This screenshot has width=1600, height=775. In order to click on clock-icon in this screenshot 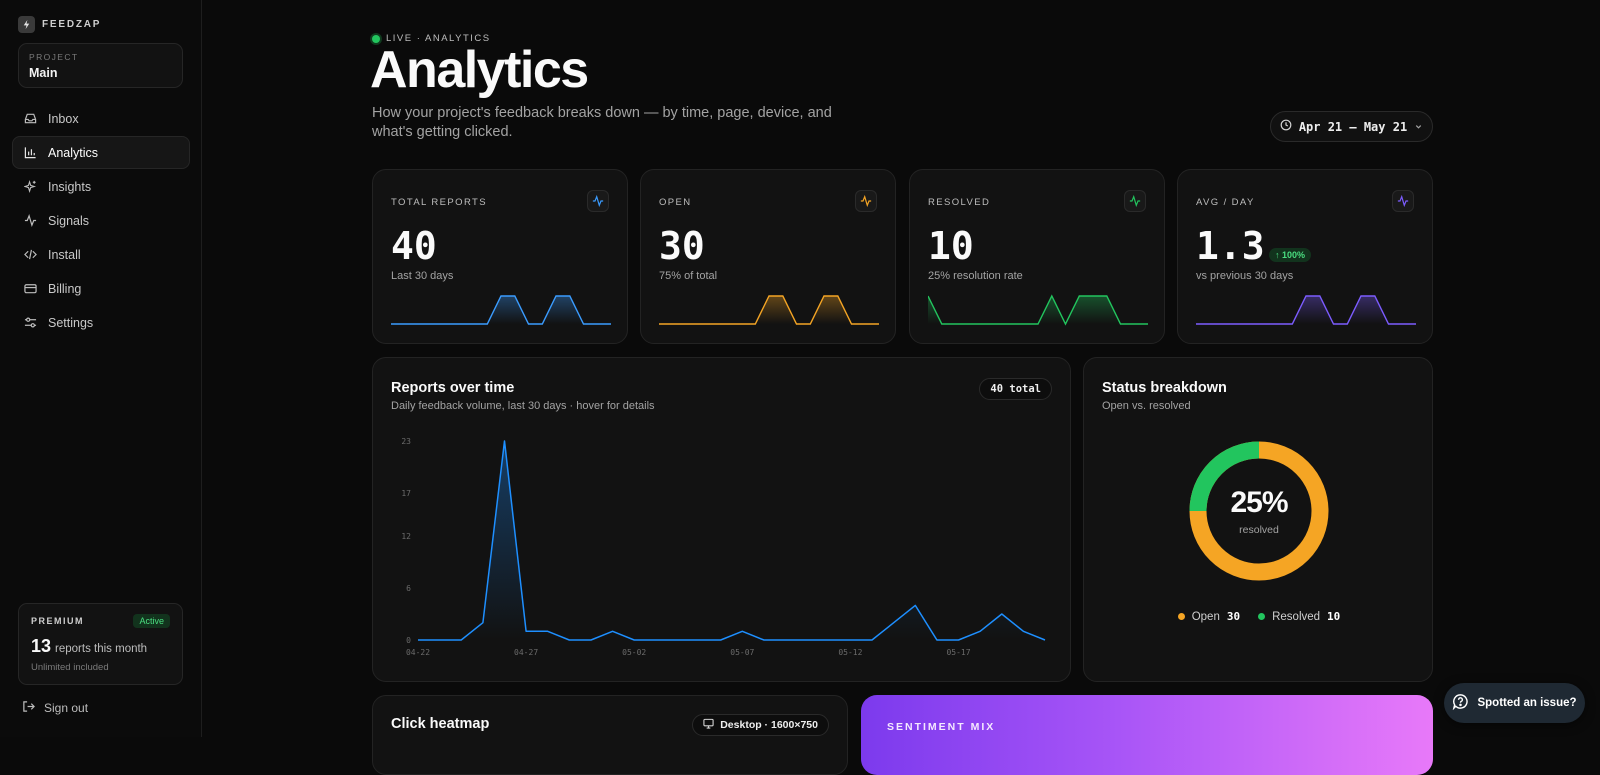, I will do `click(1286, 126)`.